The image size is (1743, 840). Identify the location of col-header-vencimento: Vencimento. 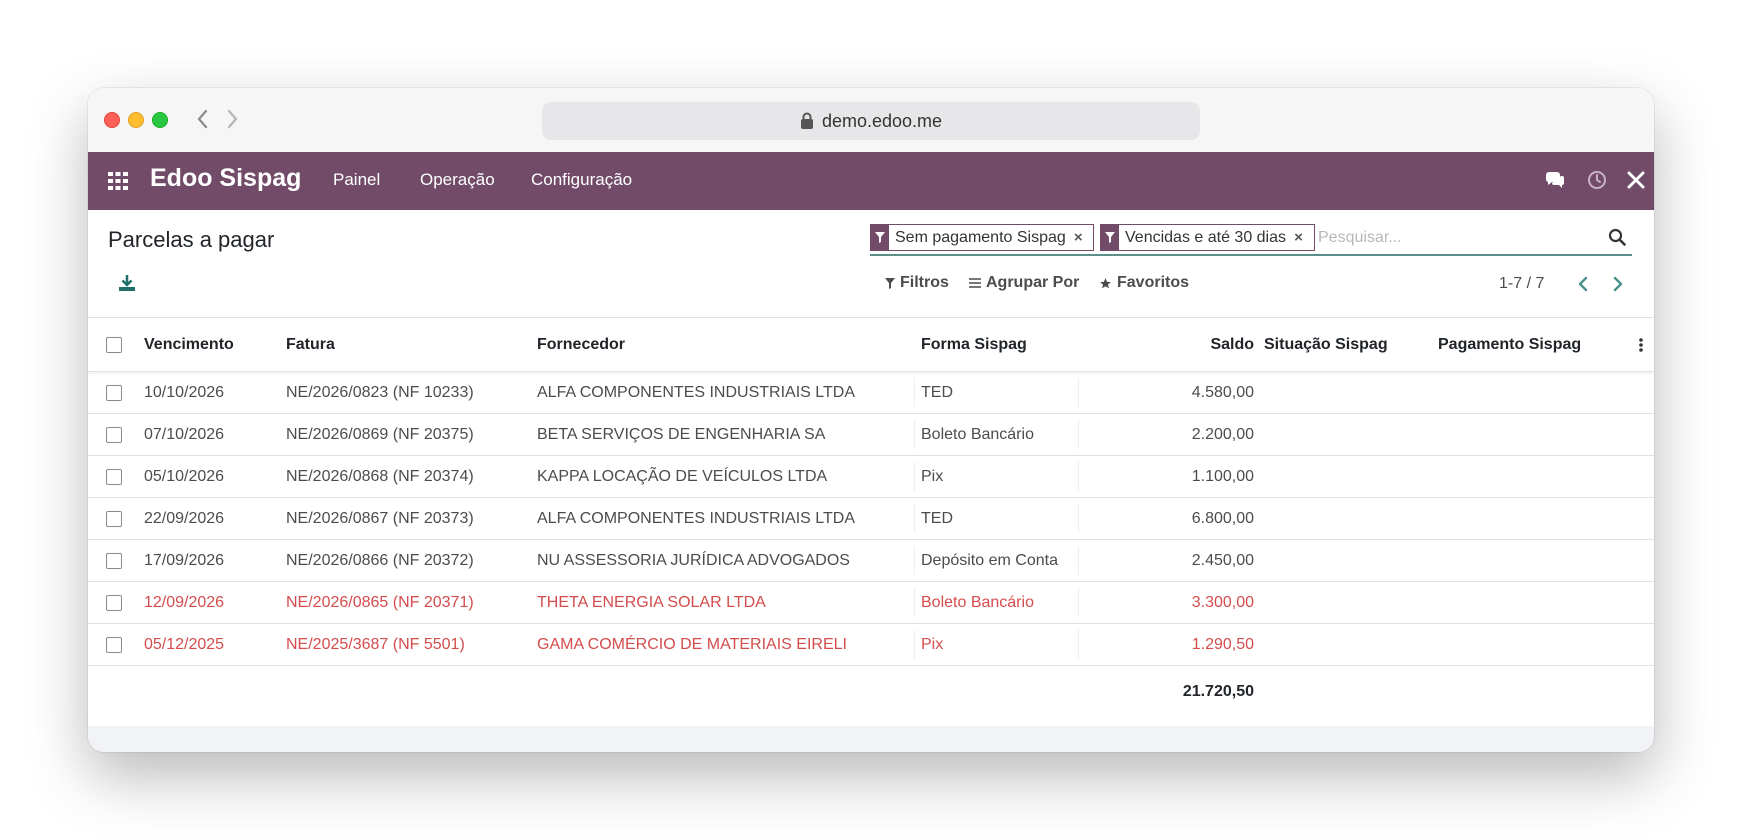
(189, 344).